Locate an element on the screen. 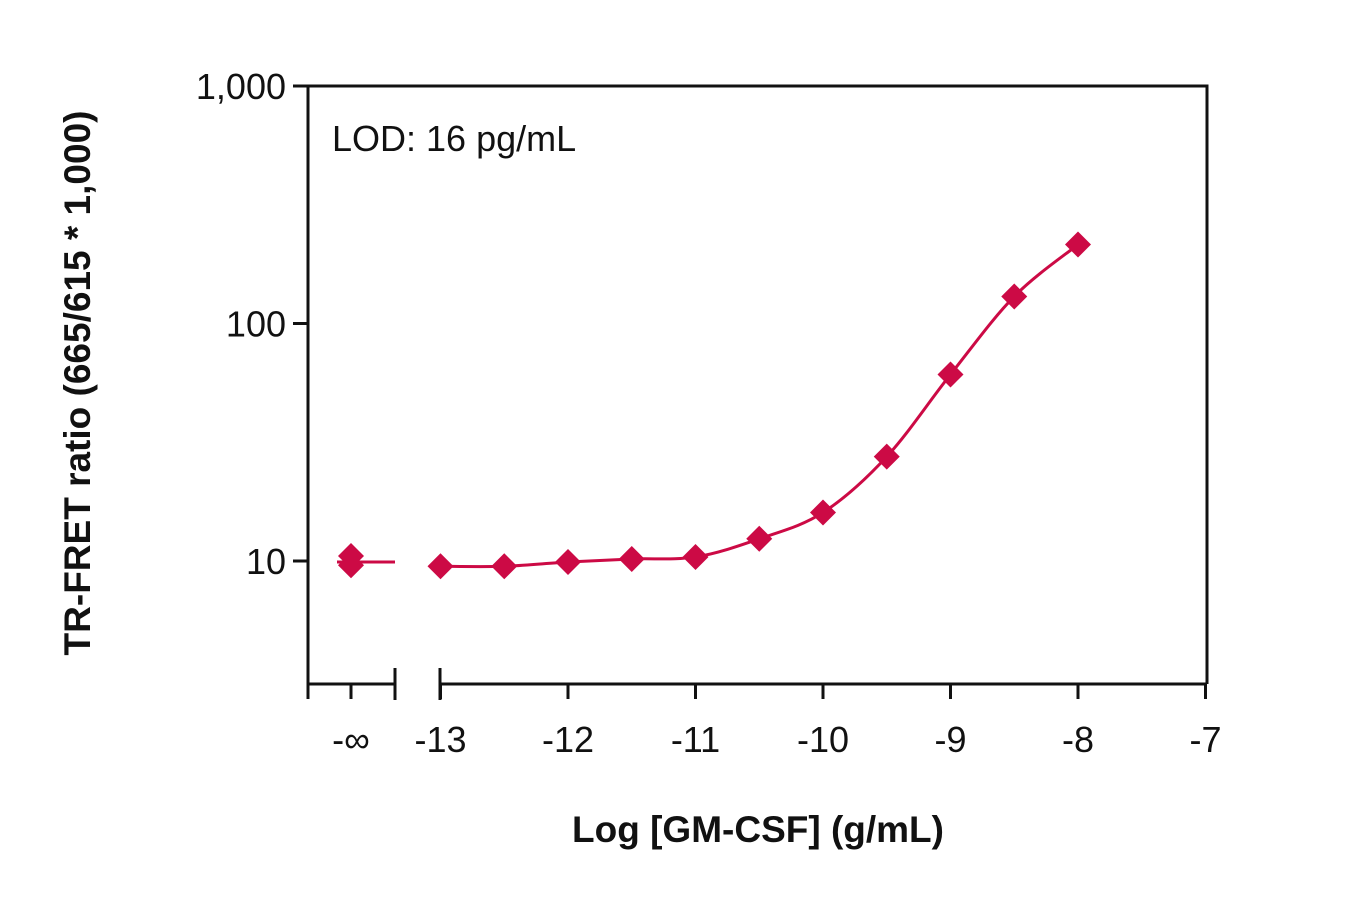  x-tick-label: -11 is located at coordinates (695, 739).